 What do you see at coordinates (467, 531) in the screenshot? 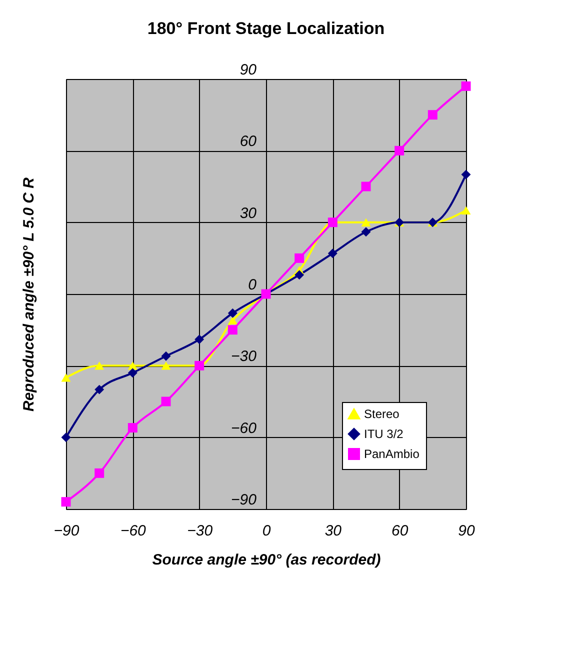
I see `x-tick-label: 90` at bounding box center [467, 531].